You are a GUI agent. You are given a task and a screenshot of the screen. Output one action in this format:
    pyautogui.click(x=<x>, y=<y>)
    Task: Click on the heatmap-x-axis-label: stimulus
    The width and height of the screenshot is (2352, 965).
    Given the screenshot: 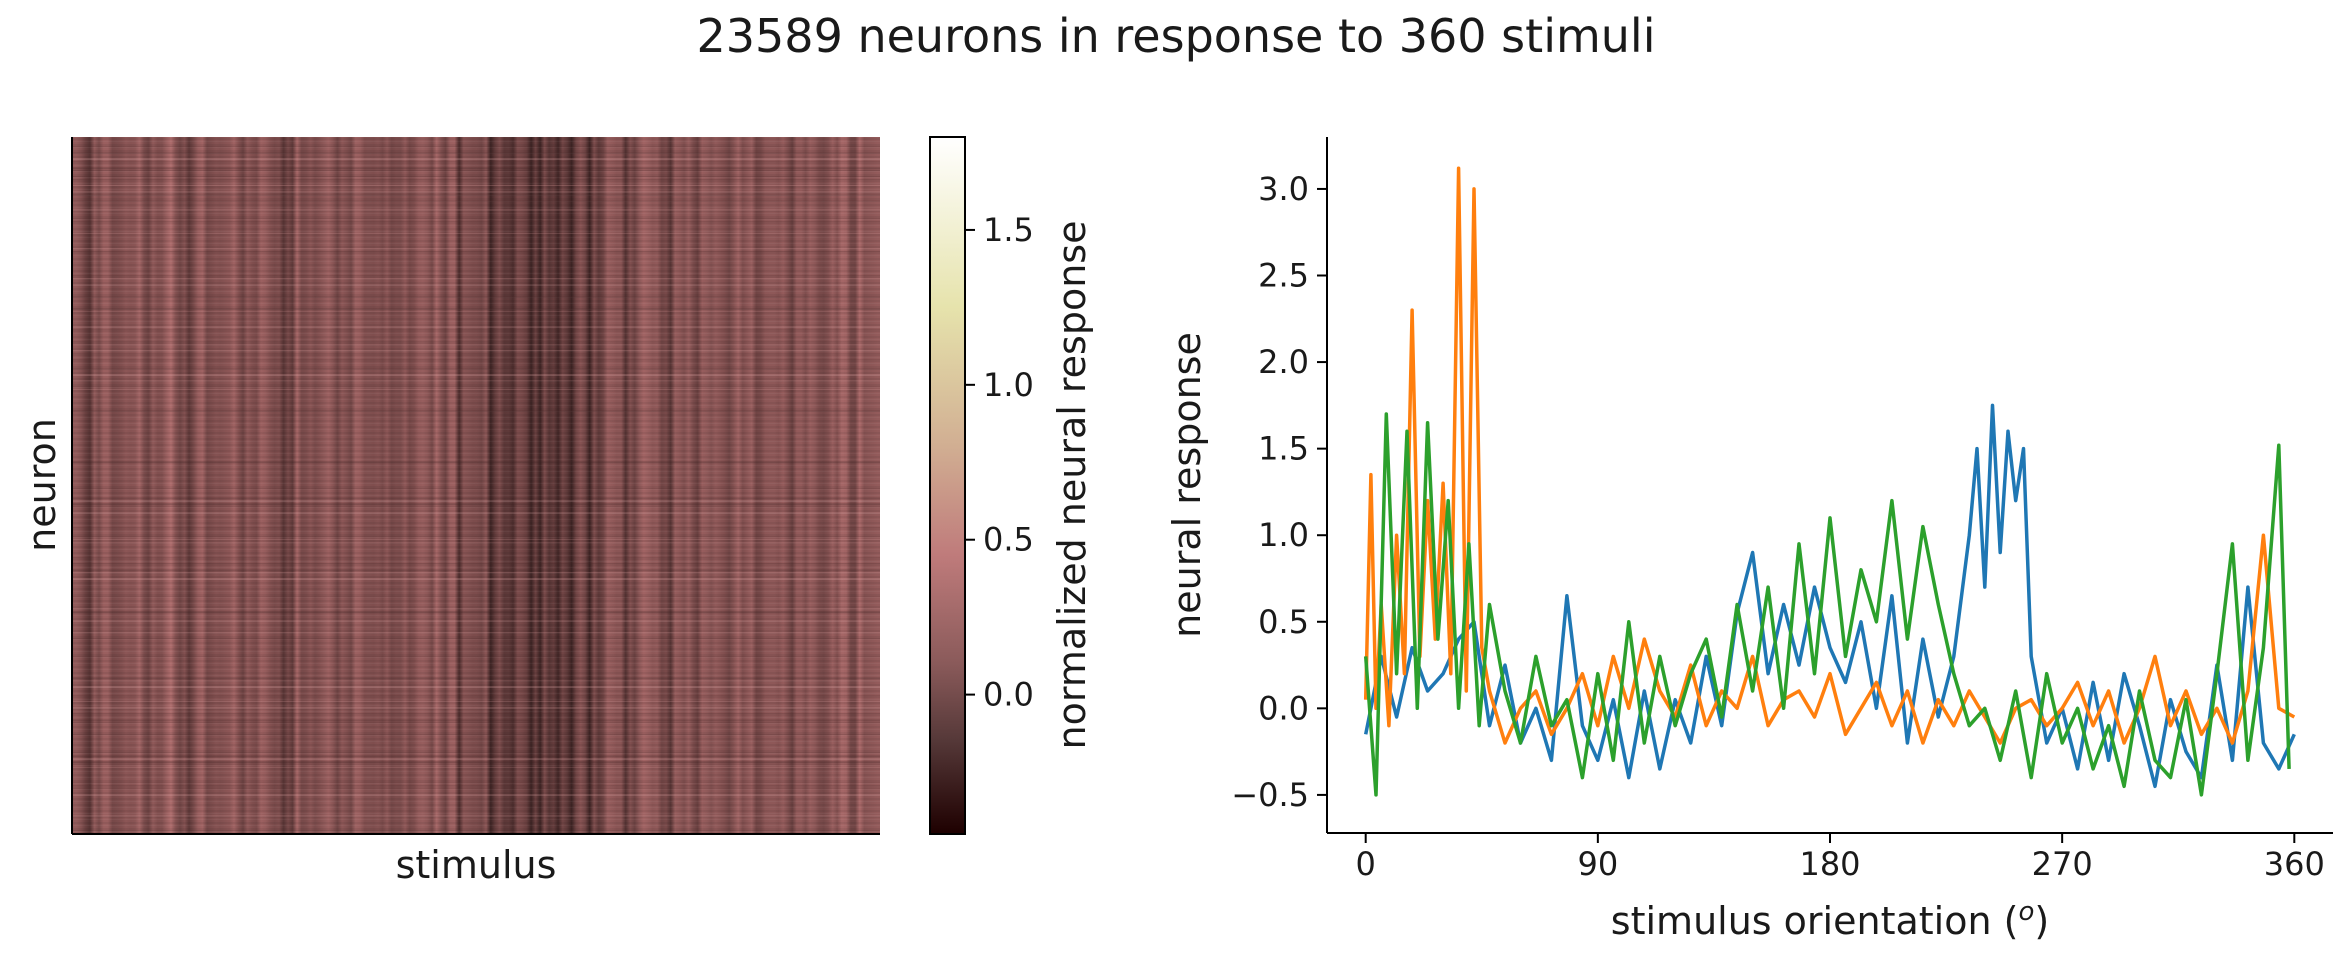 What is the action you would take?
    pyautogui.click(x=476, y=865)
    